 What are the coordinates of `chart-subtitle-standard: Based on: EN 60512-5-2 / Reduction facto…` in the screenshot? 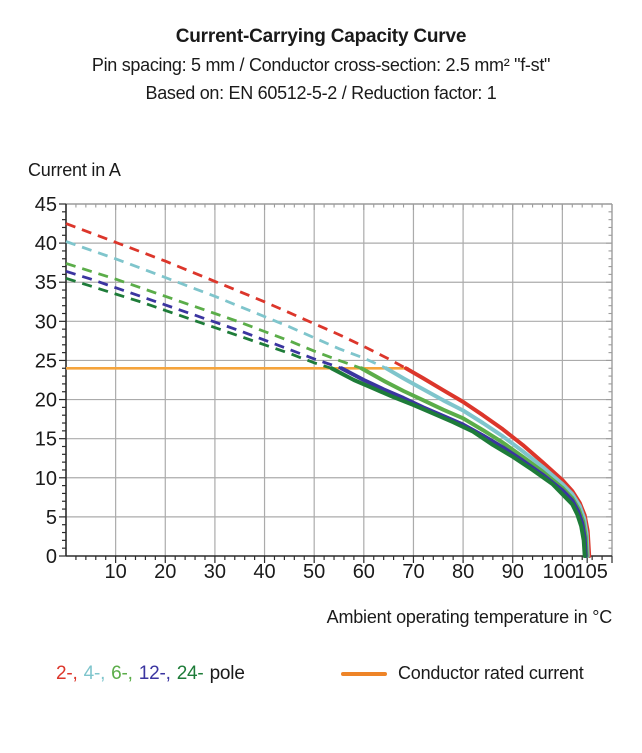 It's located at (321, 93).